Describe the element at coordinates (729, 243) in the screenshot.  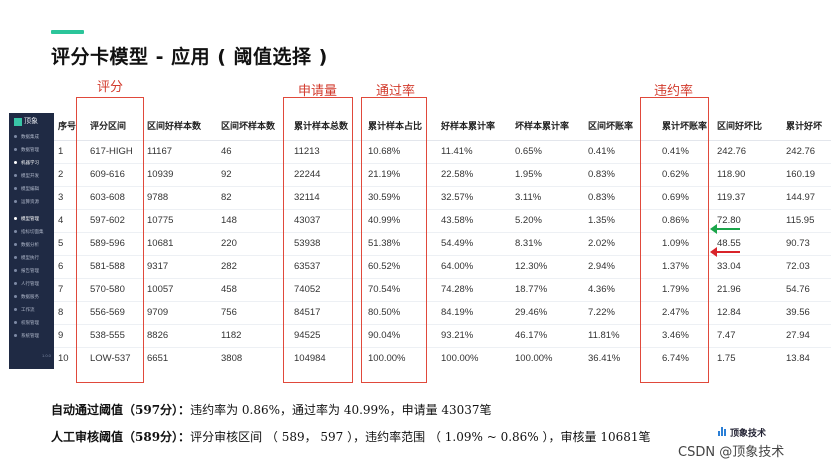
I see `table-cell: 48.55` at that location.